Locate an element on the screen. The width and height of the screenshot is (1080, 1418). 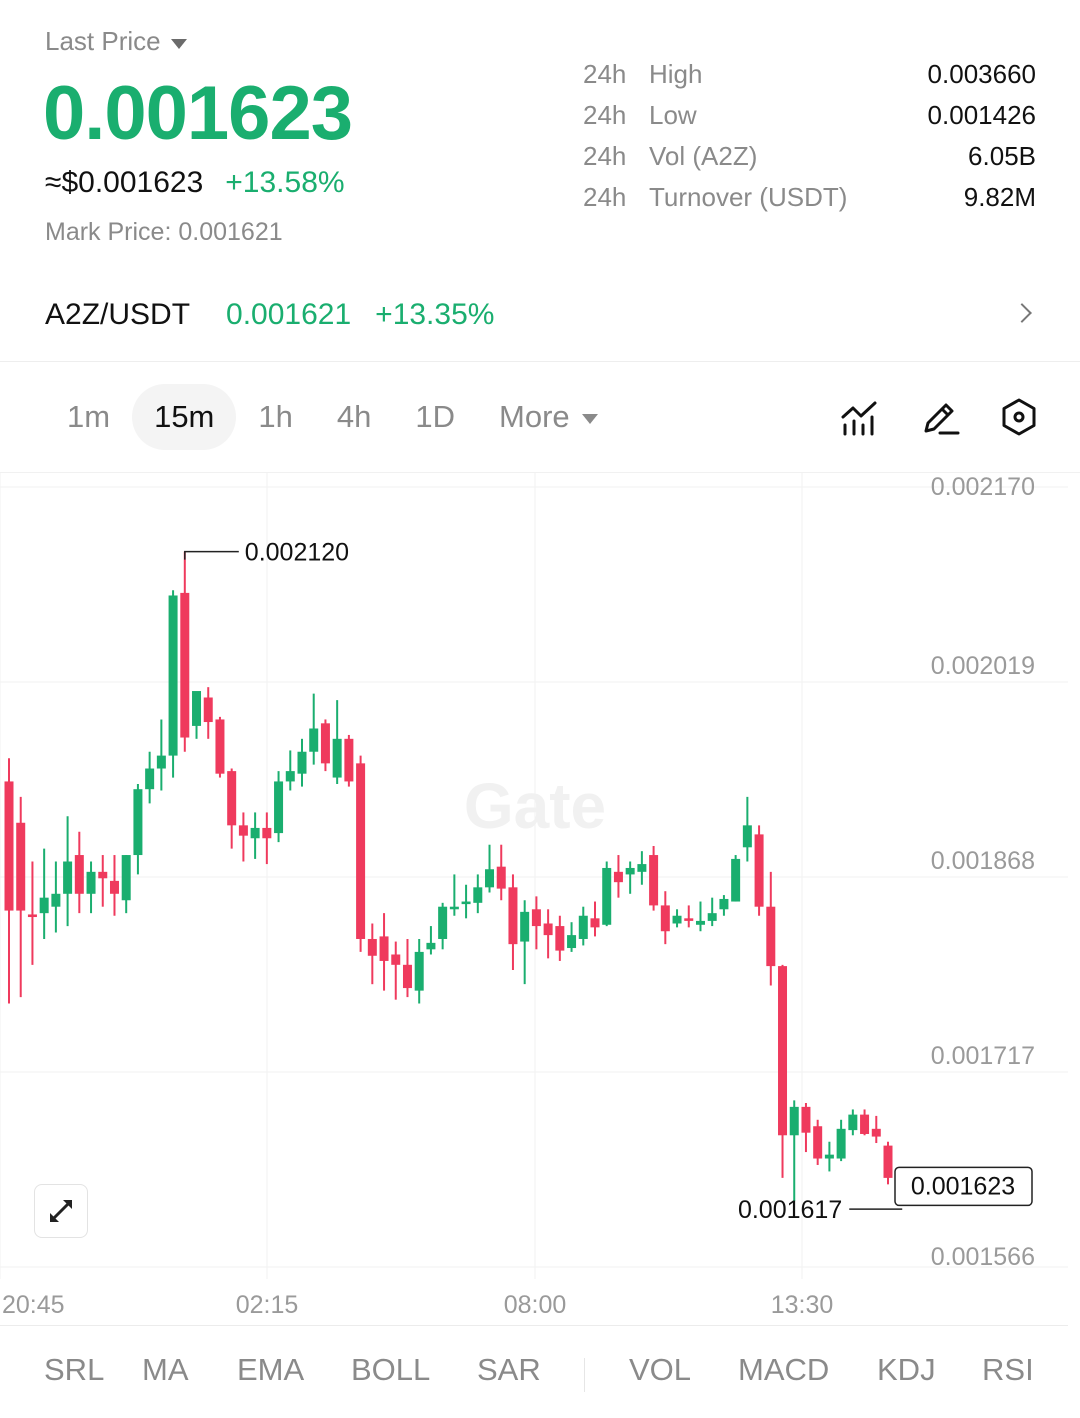
x-tick-label: 20:45 is located at coordinates (33, 1305).